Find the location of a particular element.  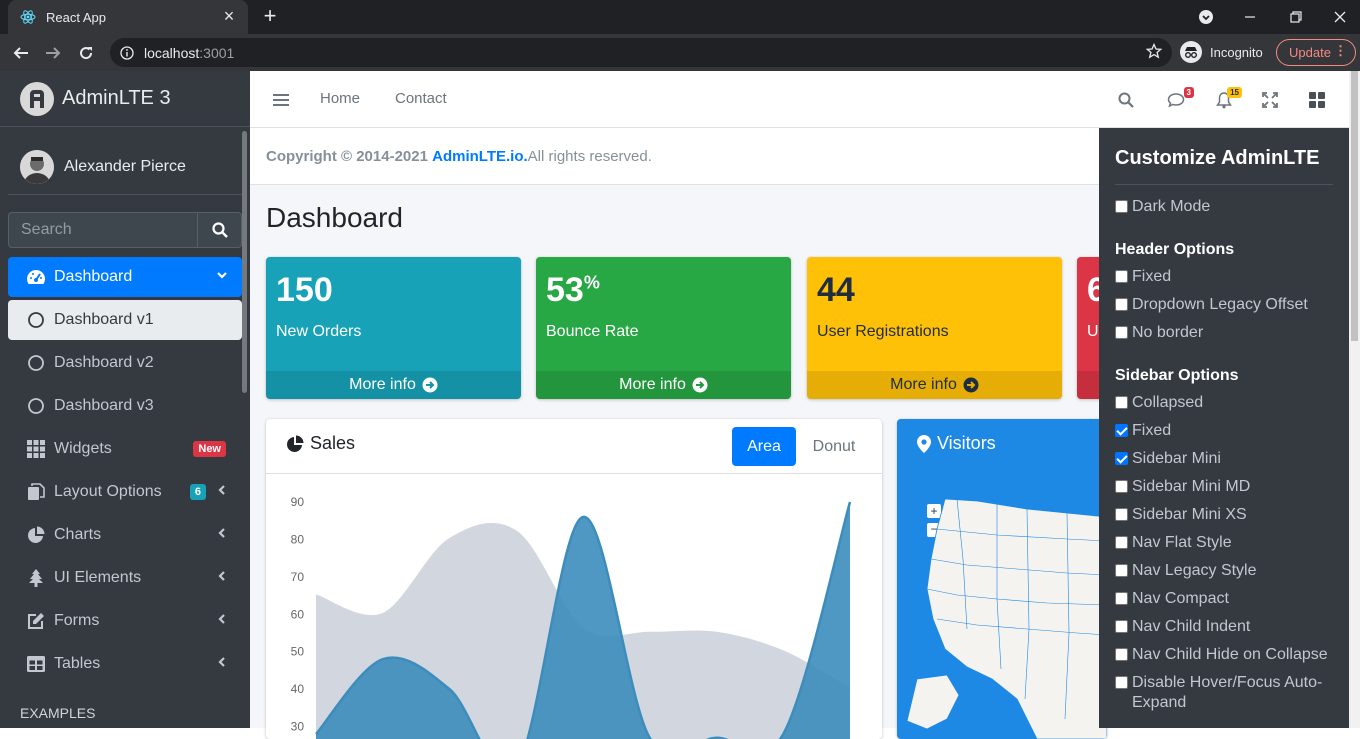

control-sidebar-toggle-icon is located at coordinates (1317, 100).